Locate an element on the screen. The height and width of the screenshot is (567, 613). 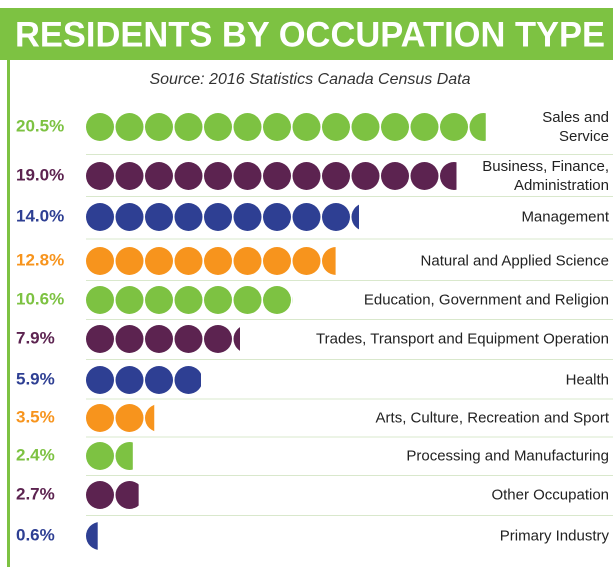
value-label: 19.0% is located at coordinates (40, 174).